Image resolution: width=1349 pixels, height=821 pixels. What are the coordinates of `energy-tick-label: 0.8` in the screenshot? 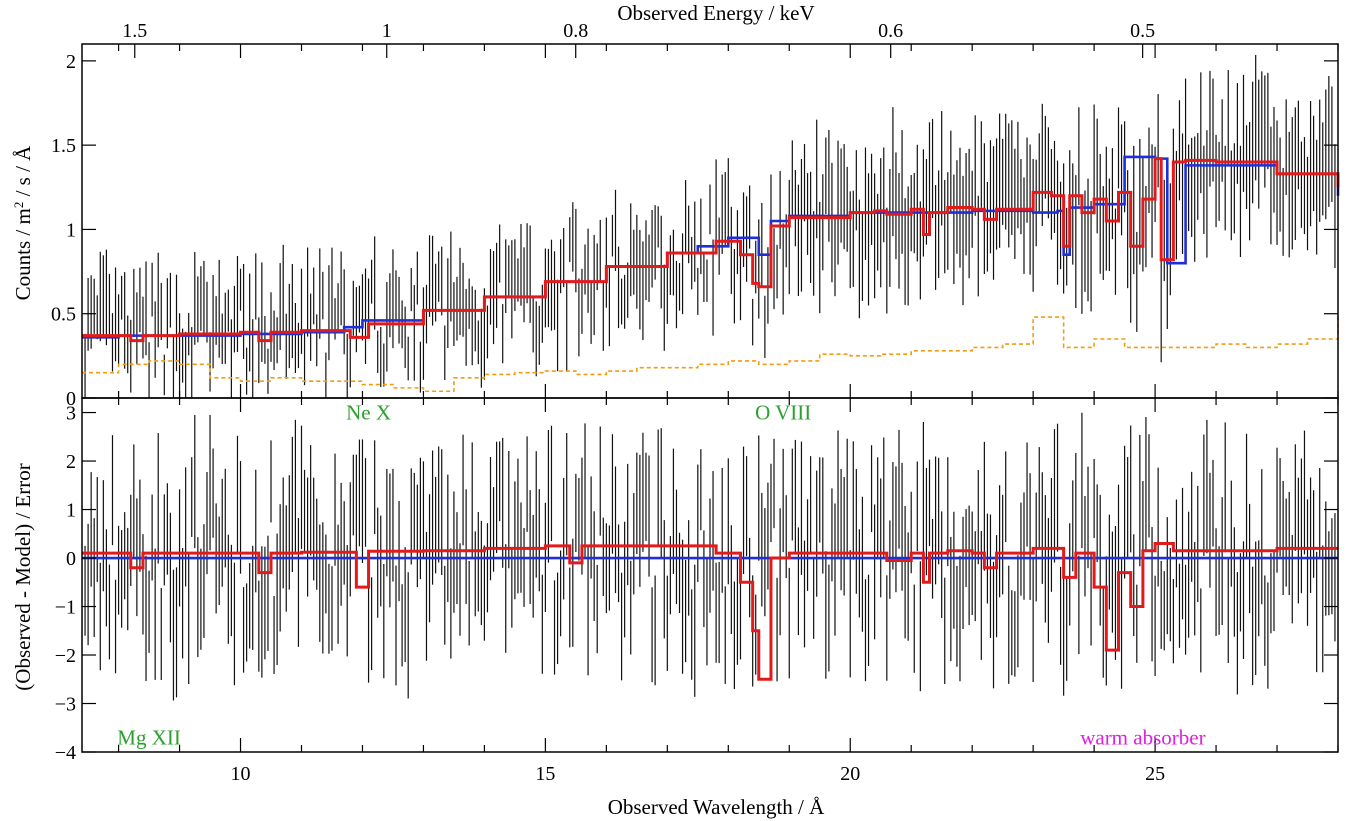 It's located at (575, 31).